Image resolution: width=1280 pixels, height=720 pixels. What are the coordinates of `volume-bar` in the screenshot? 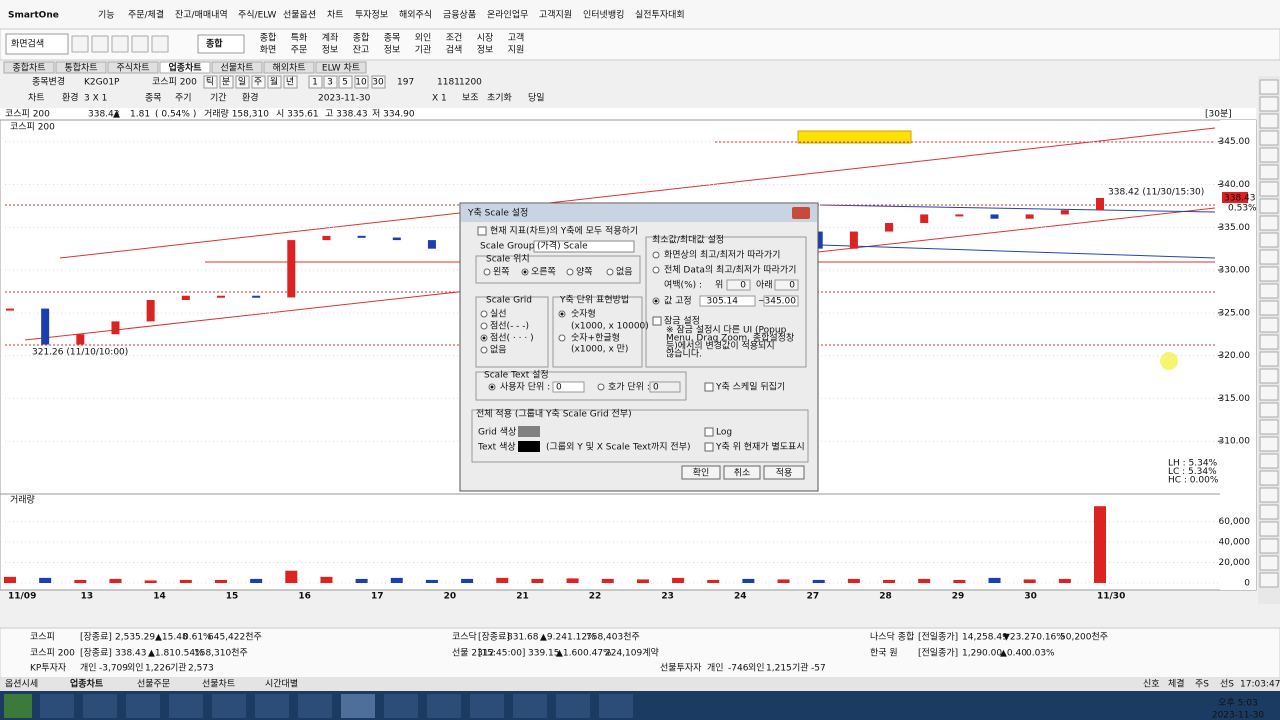 It's located at (994, 580).